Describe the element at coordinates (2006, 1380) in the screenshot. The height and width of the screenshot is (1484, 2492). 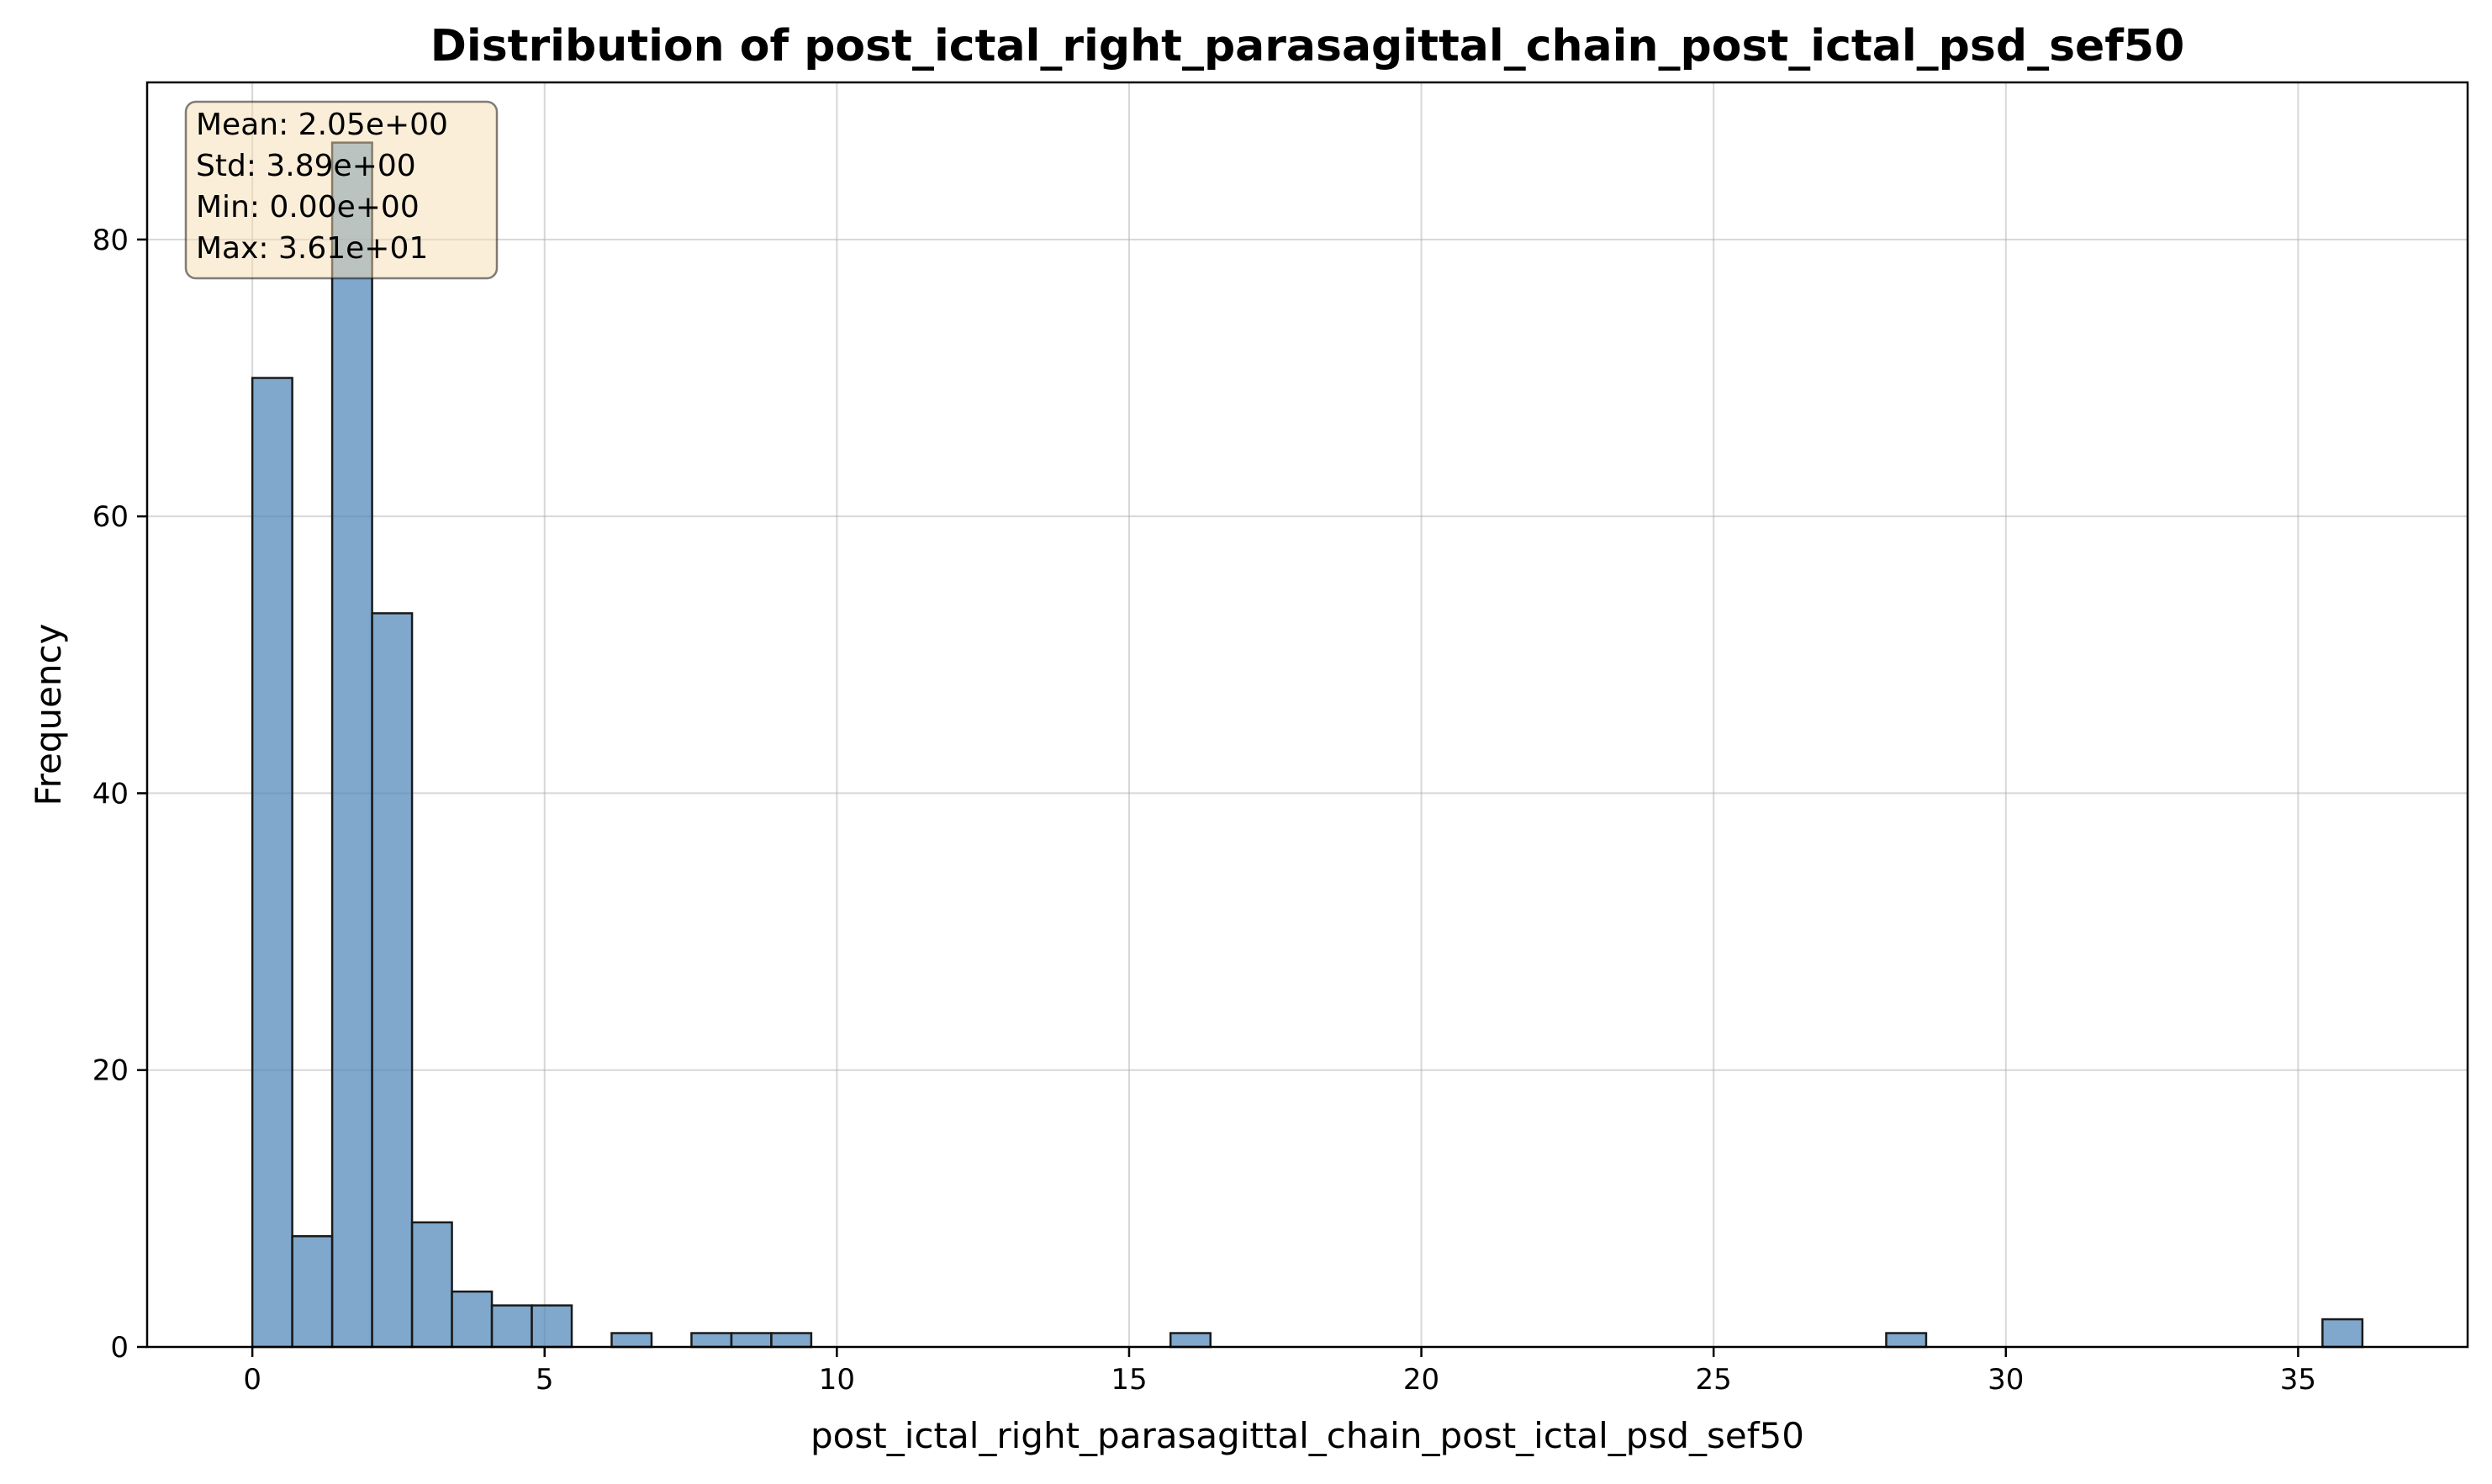
I see `x-tick-label: 30` at that location.